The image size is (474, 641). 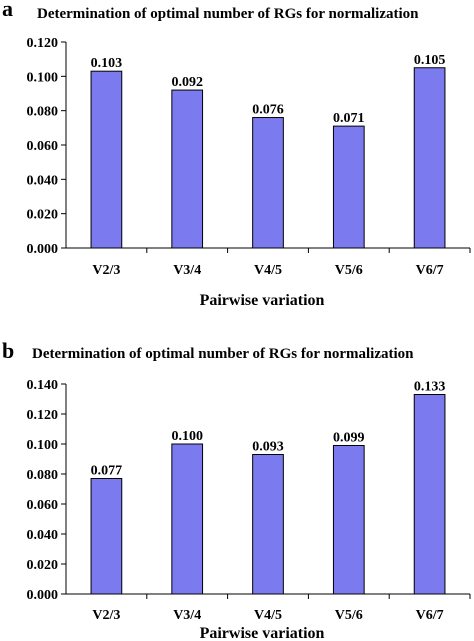 I want to click on y-tick-label: 0.140, so click(x=43, y=385).